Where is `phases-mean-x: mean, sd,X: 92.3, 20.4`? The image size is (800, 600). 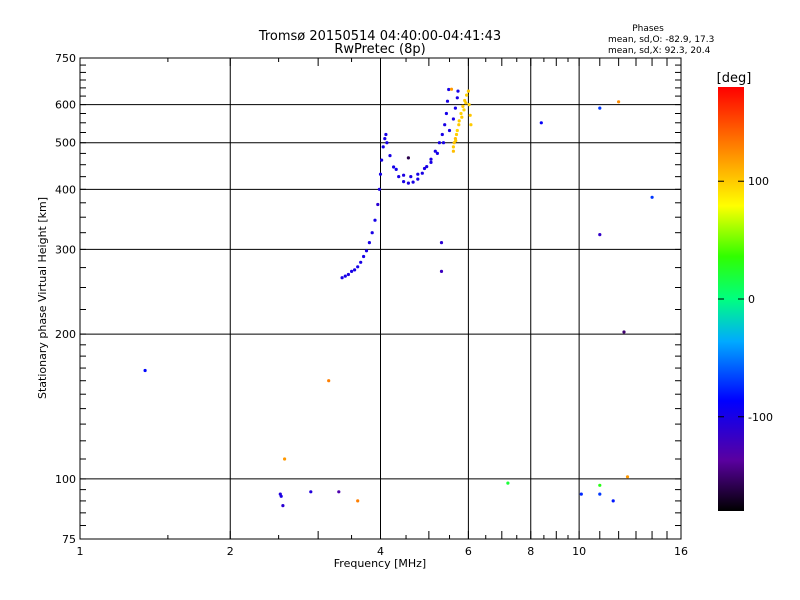
phases-mean-x: mean, sd,X: 92.3, 20.4 is located at coordinates (659, 51).